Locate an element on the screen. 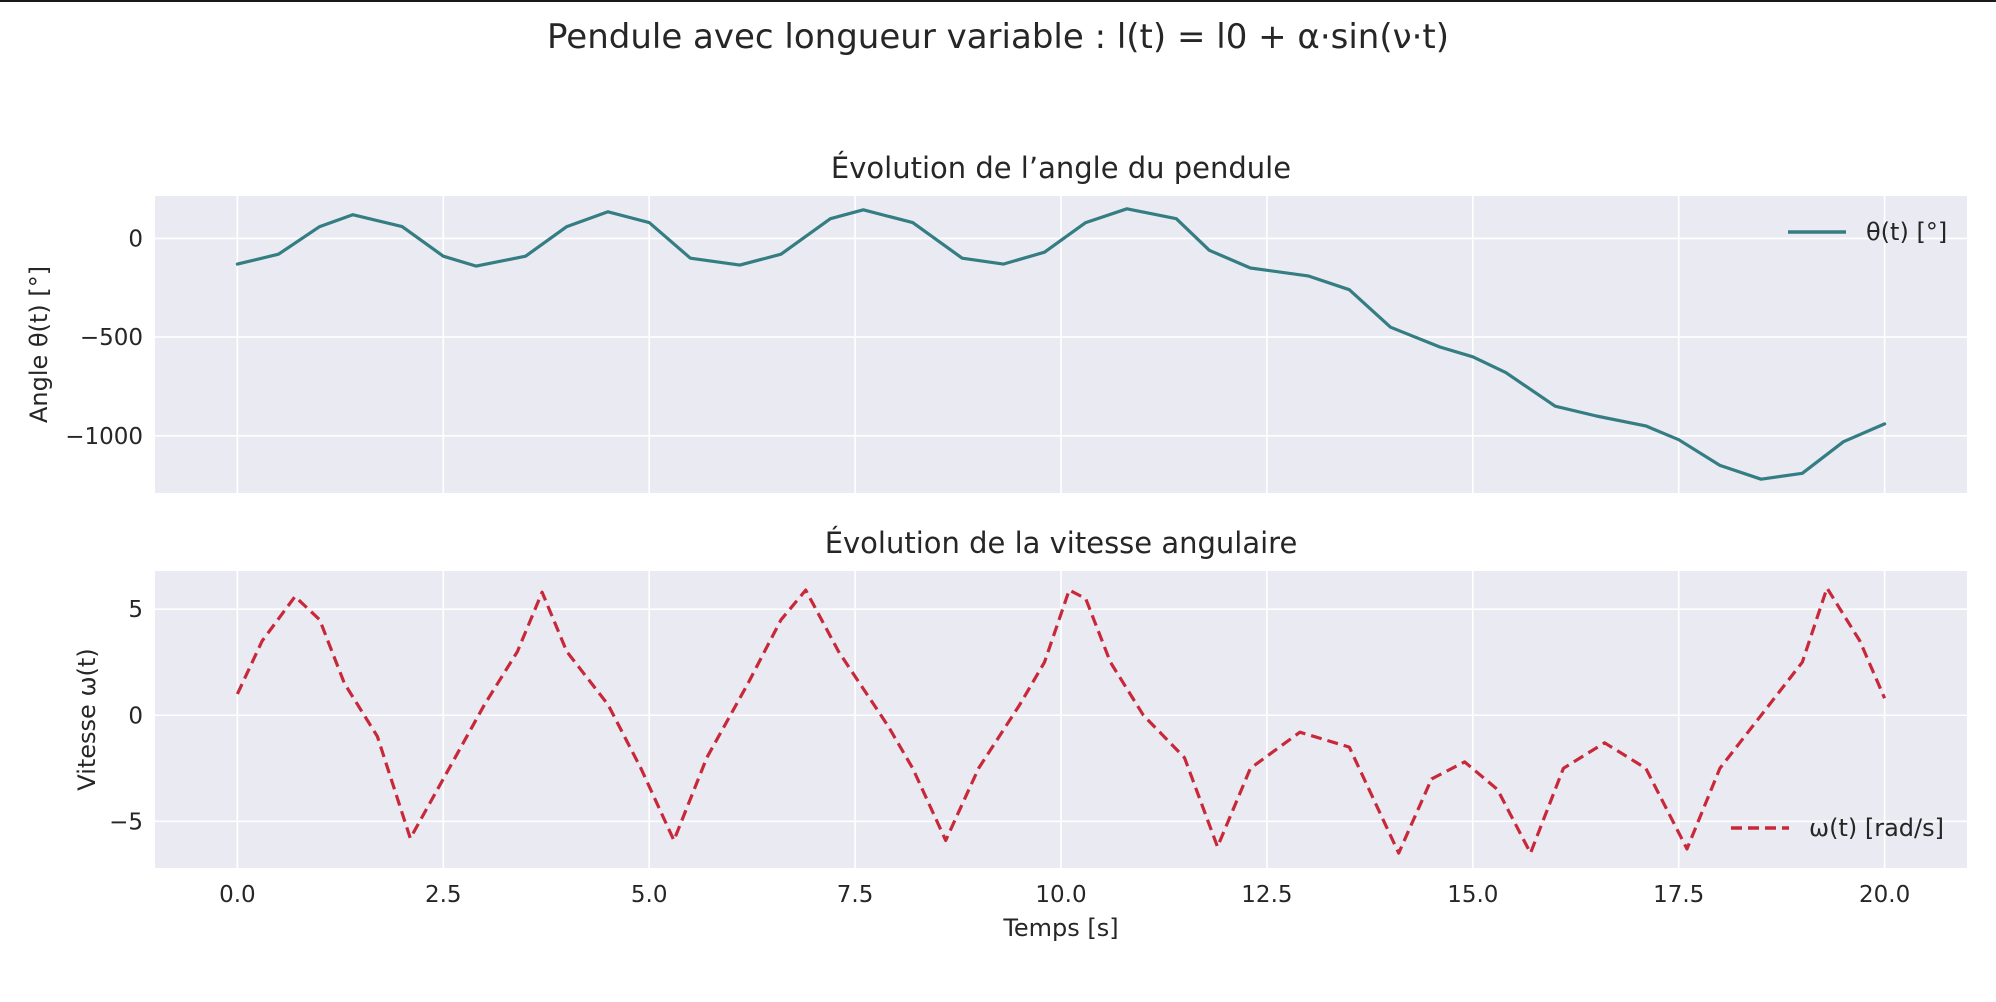 The image size is (1996, 1002). x-tick-label: 20.0 is located at coordinates (1884, 895).